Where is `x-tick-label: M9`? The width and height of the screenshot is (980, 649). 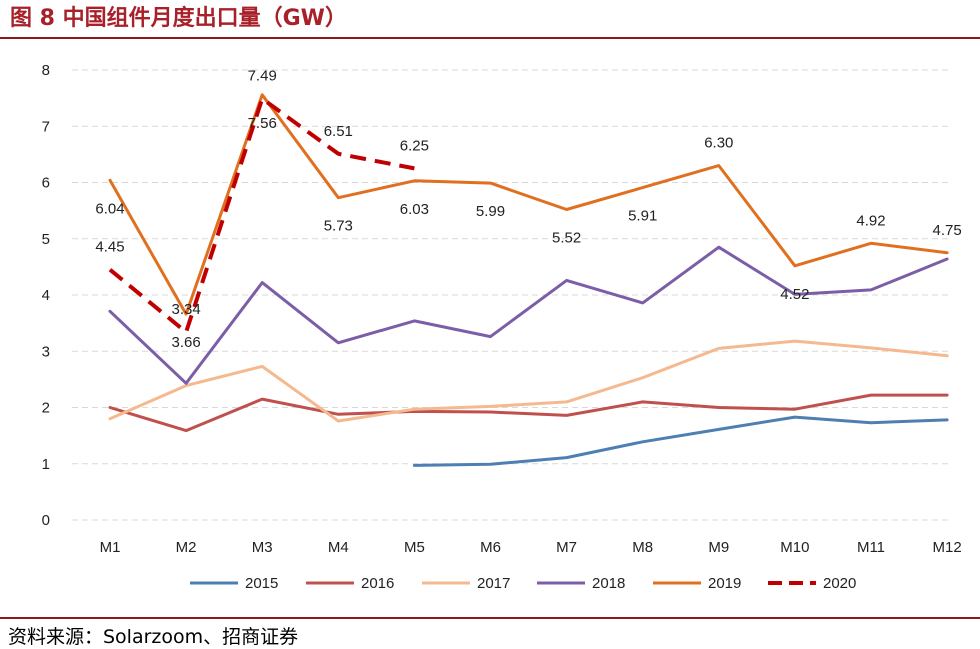 x-tick-label: M9 is located at coordinates (718, 547).